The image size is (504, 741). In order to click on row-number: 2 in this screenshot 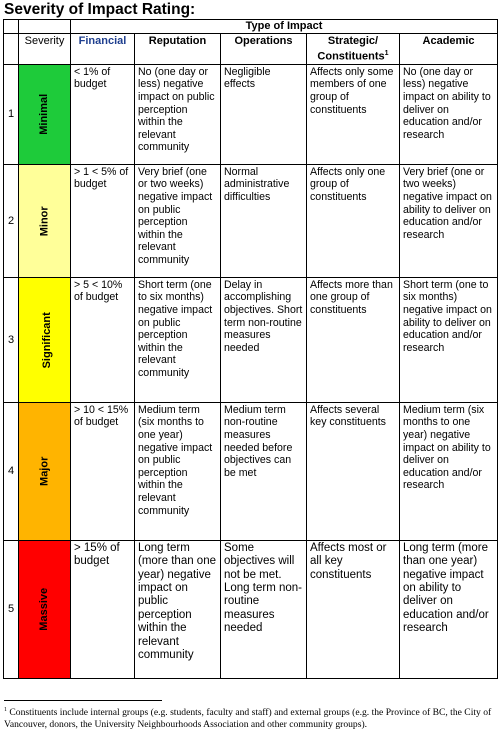, I will do `click(11, 220)`.